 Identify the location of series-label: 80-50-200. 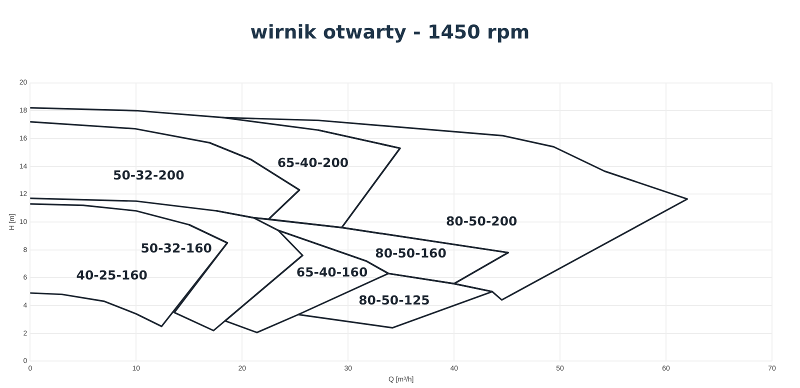
(482, 221).